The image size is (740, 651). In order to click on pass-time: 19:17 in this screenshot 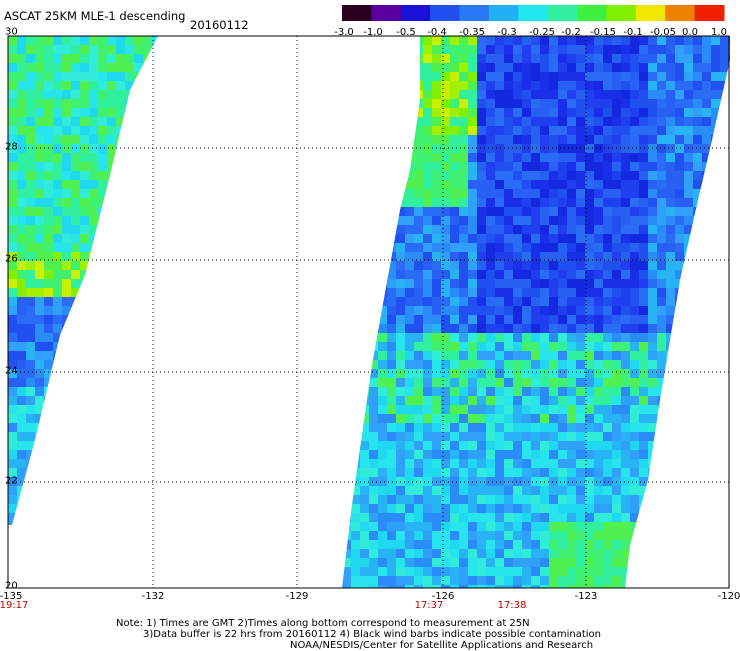, I will do `click(14, 605)`.